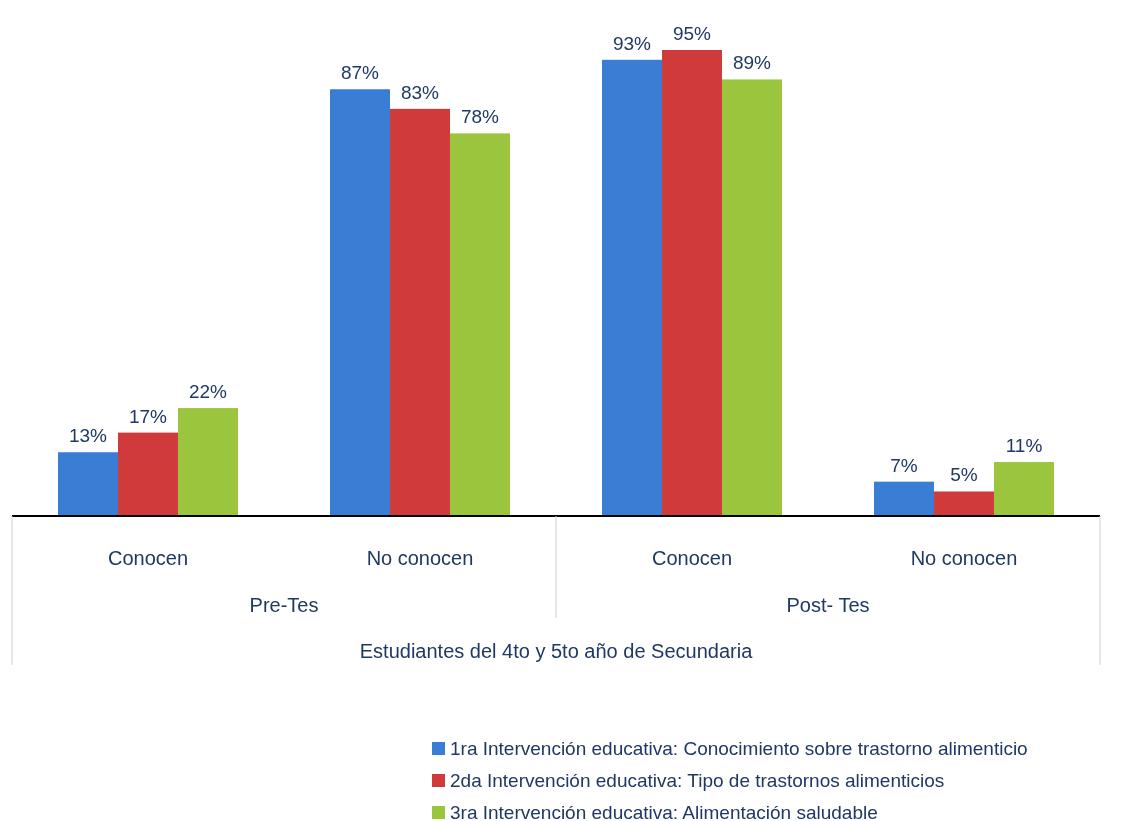 This screenshot has width=1145, height=821. I want to click on data-label: 22%, so click(208, 392).